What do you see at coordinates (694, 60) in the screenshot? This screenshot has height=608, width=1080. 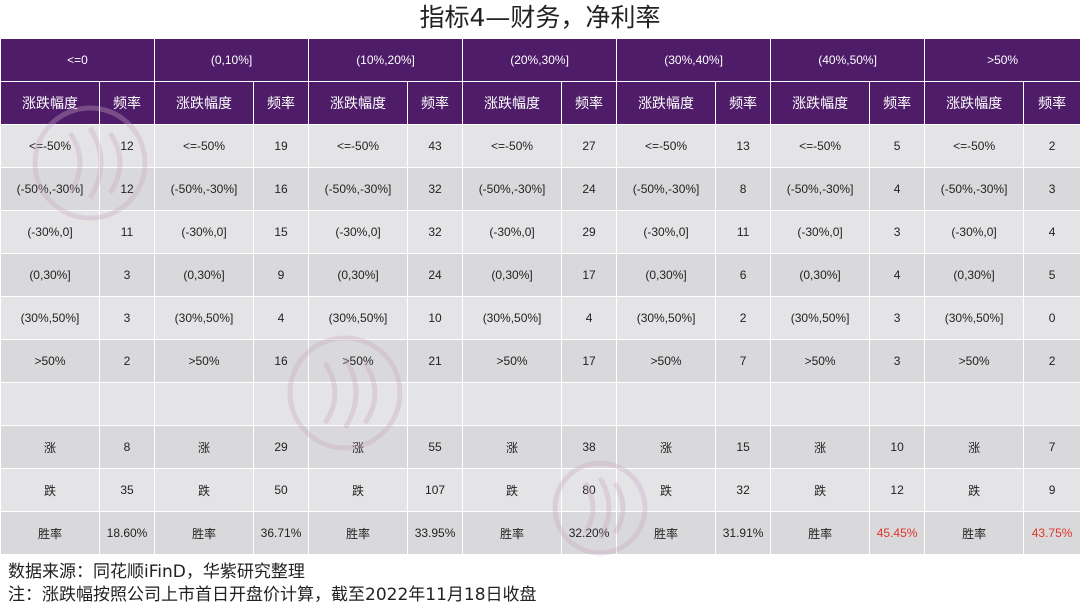 I see `range-group-header: (30%,40%]` at bounding box center [694, 60].